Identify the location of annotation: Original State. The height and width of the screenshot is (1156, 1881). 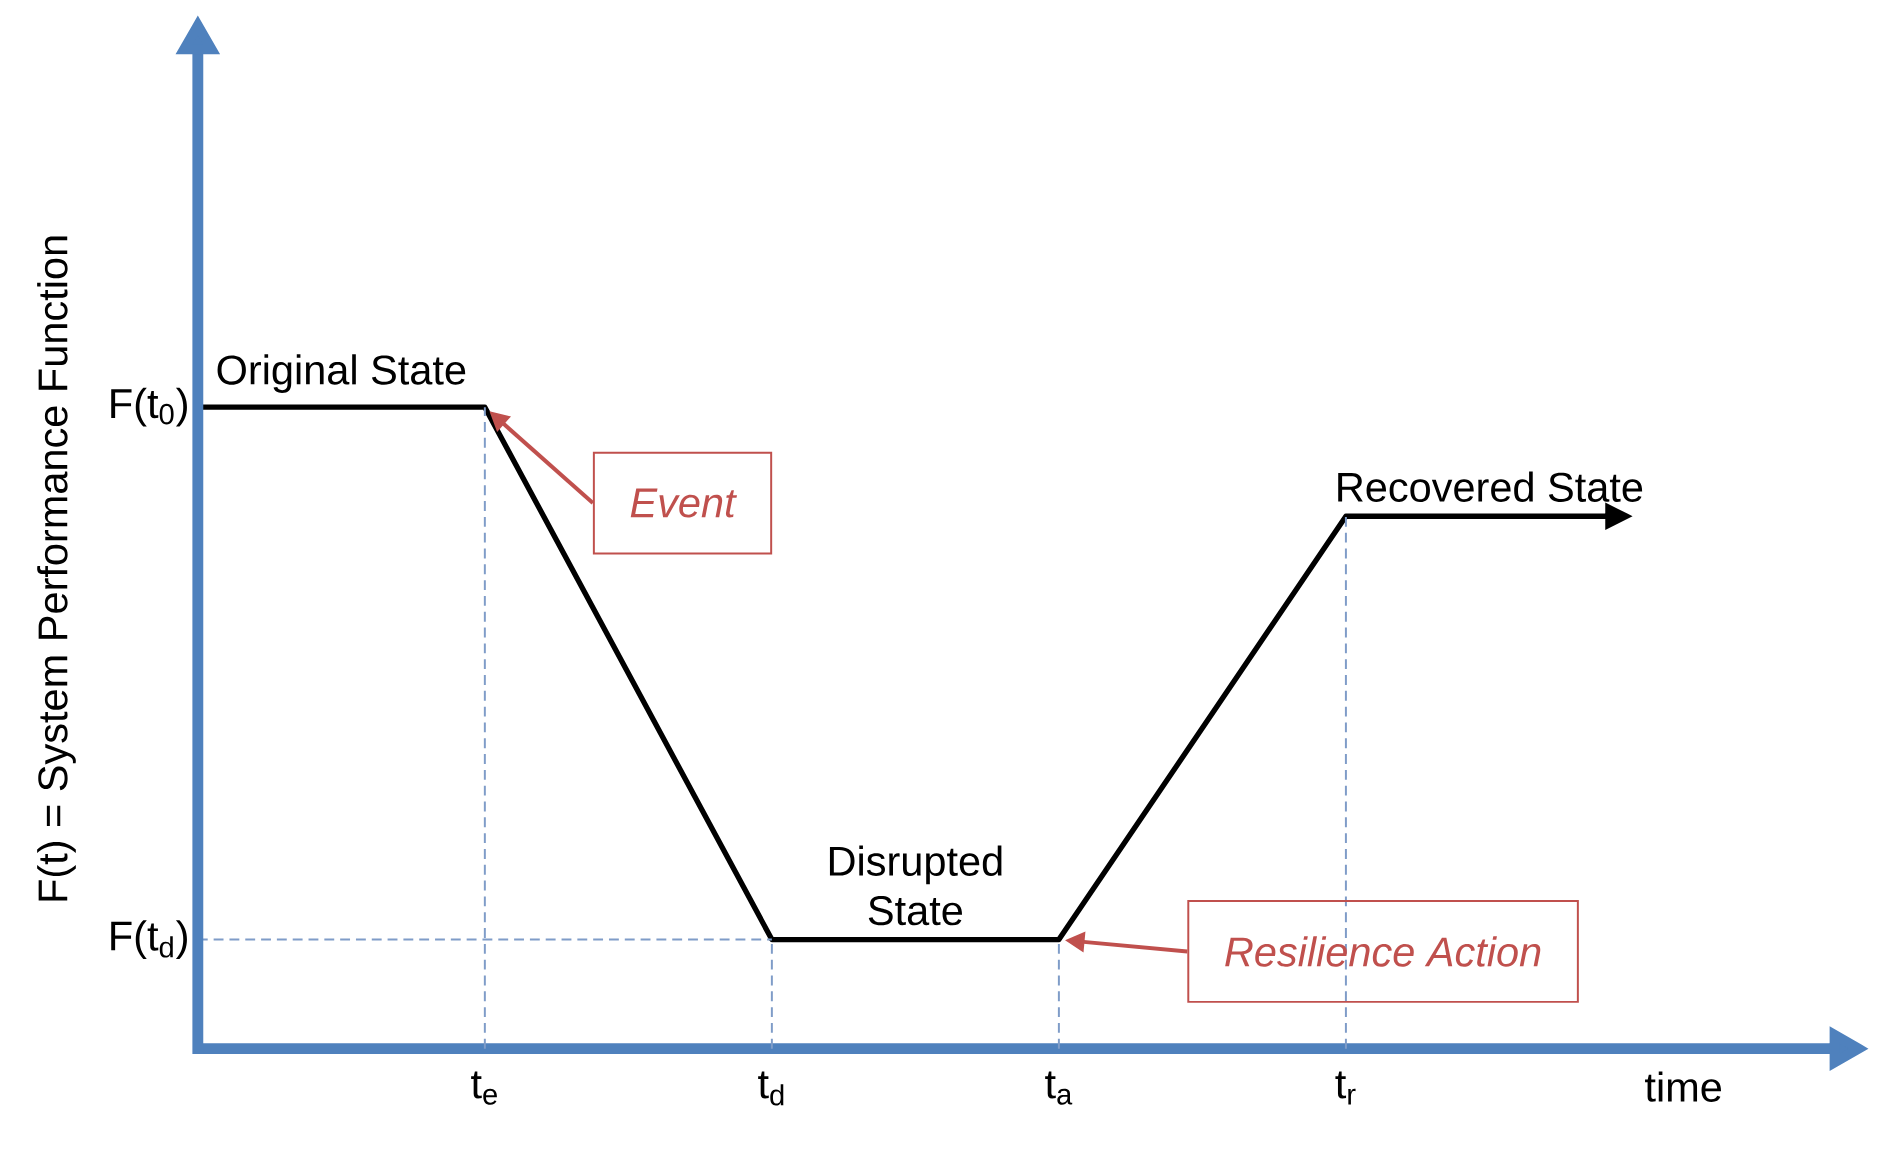
(341, 373).